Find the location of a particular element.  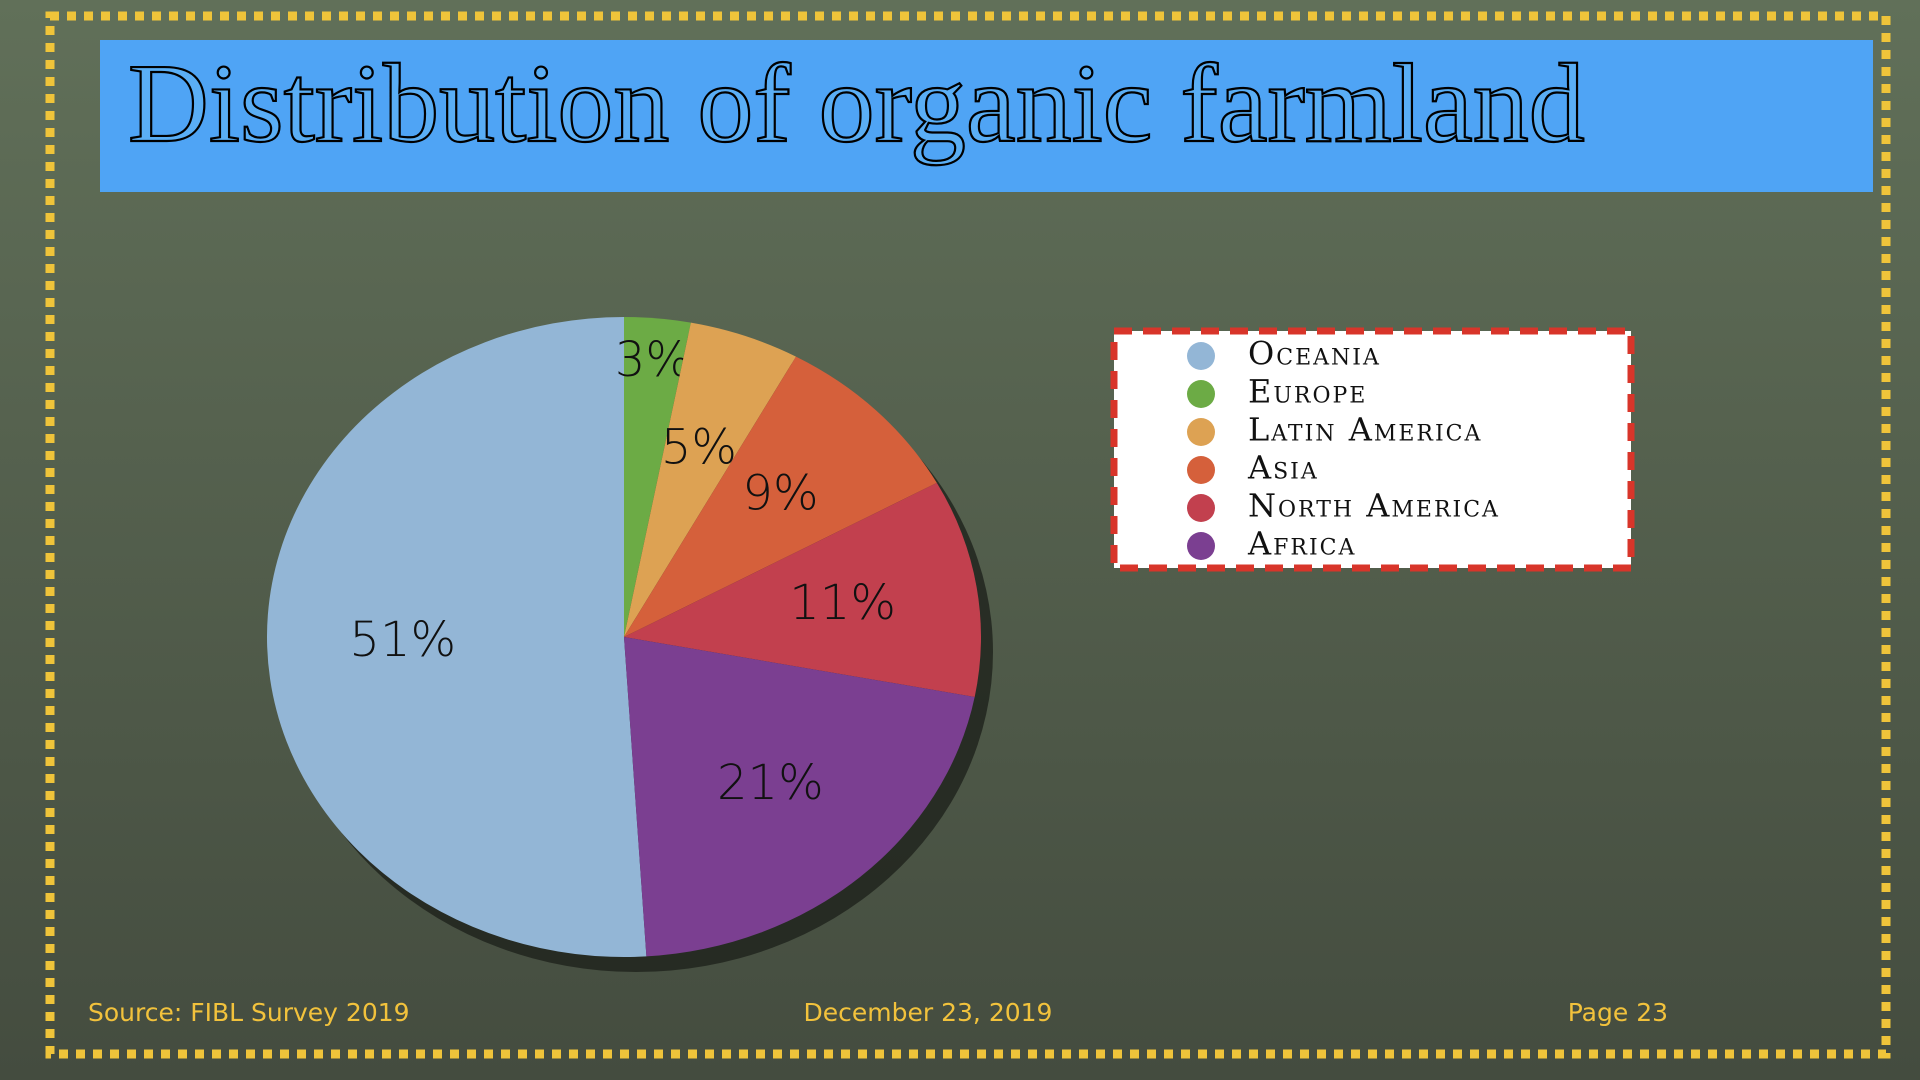

slice-label: 21% is located at coordinates (770, 783).